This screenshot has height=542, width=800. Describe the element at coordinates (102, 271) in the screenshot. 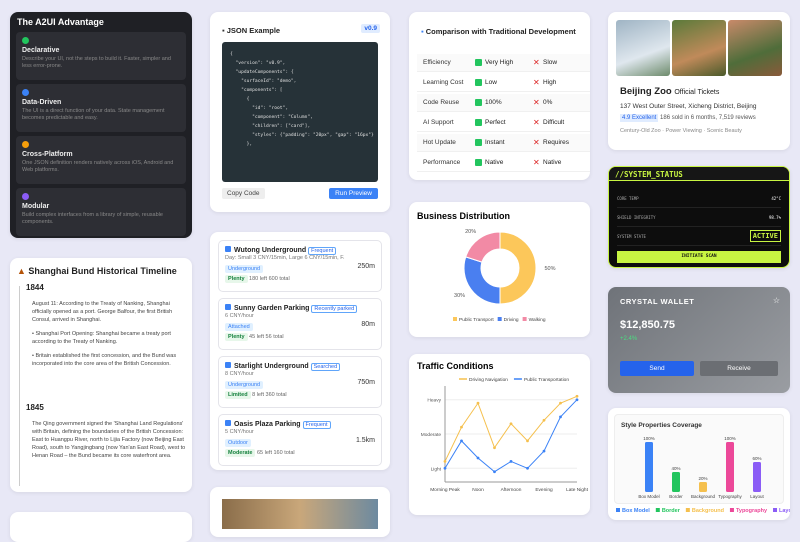

I see `title-text: Shanghai Bund Historical Timeline` at that location.